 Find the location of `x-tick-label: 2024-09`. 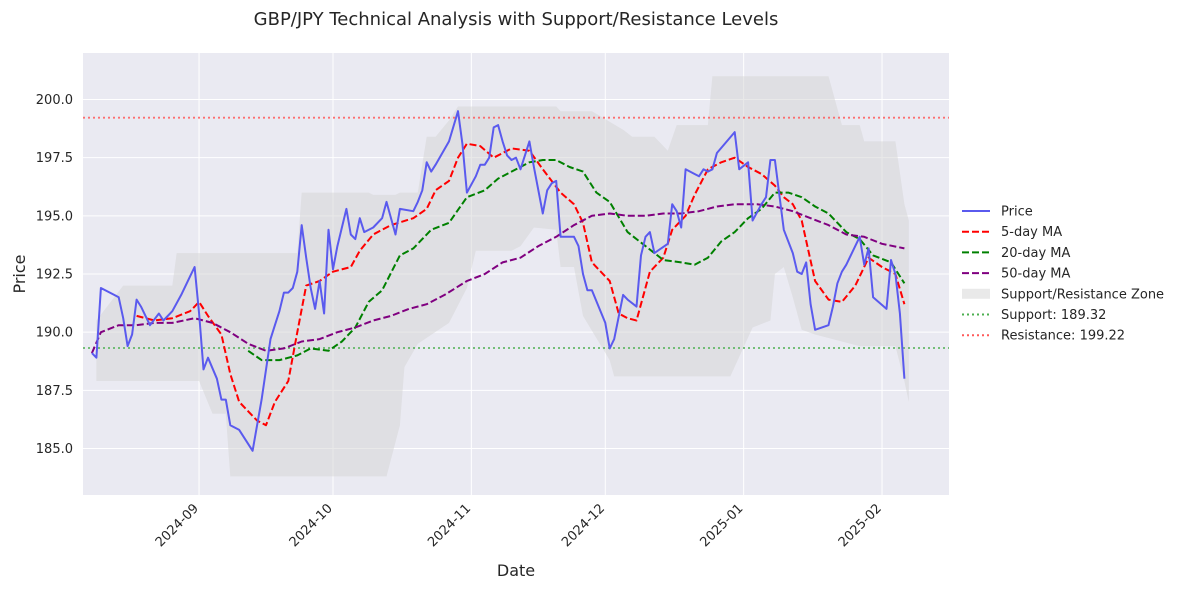

x-tick-label: 2024-09 is located at coordinates (177, 525).